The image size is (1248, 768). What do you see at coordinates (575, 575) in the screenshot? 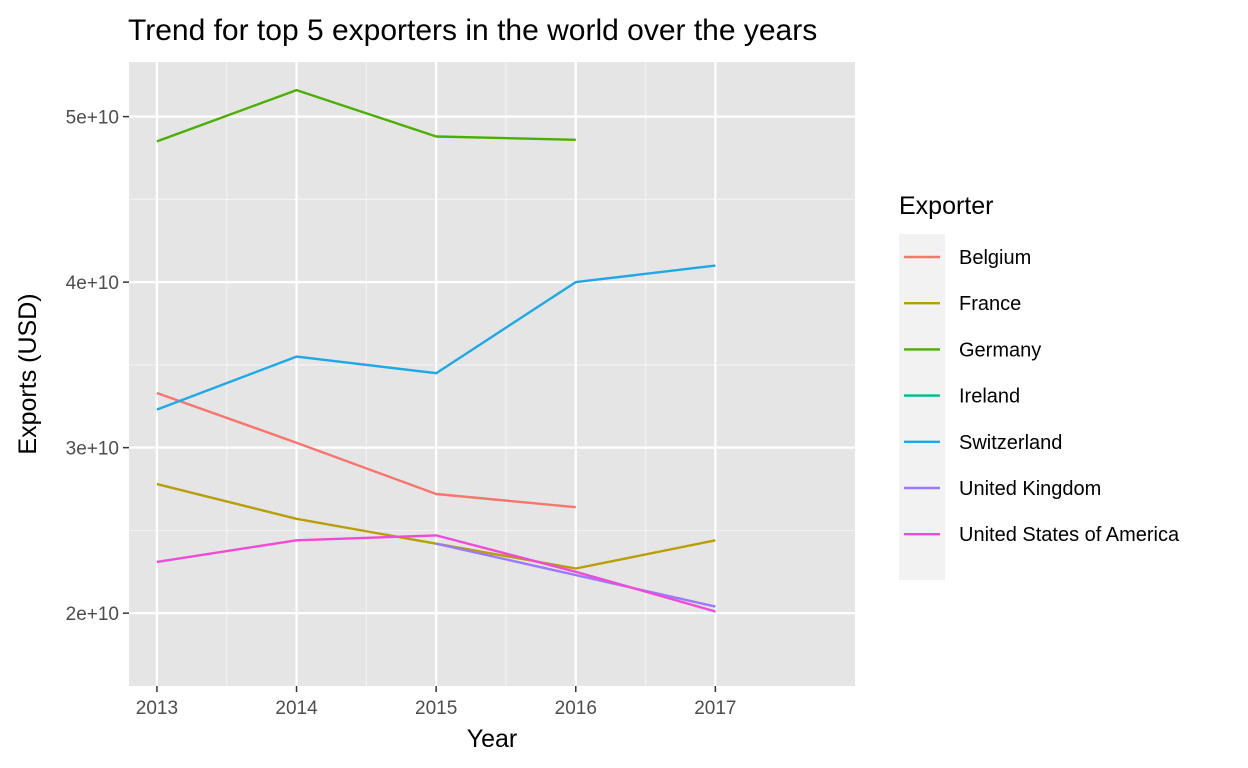
I see `series-line-united-kingdom` at bounding box center [575, 575].